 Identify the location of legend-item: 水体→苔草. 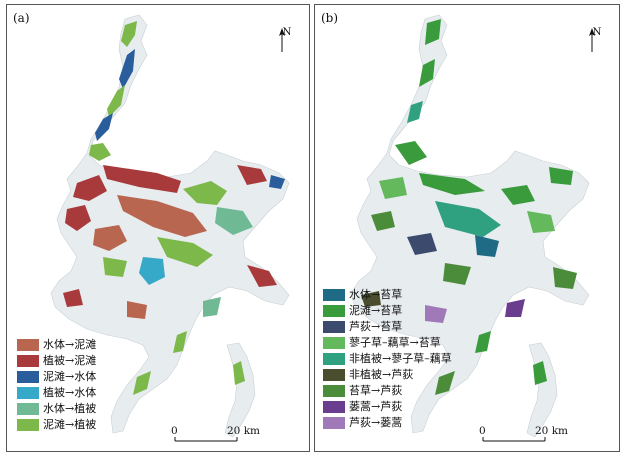
(387, 295).